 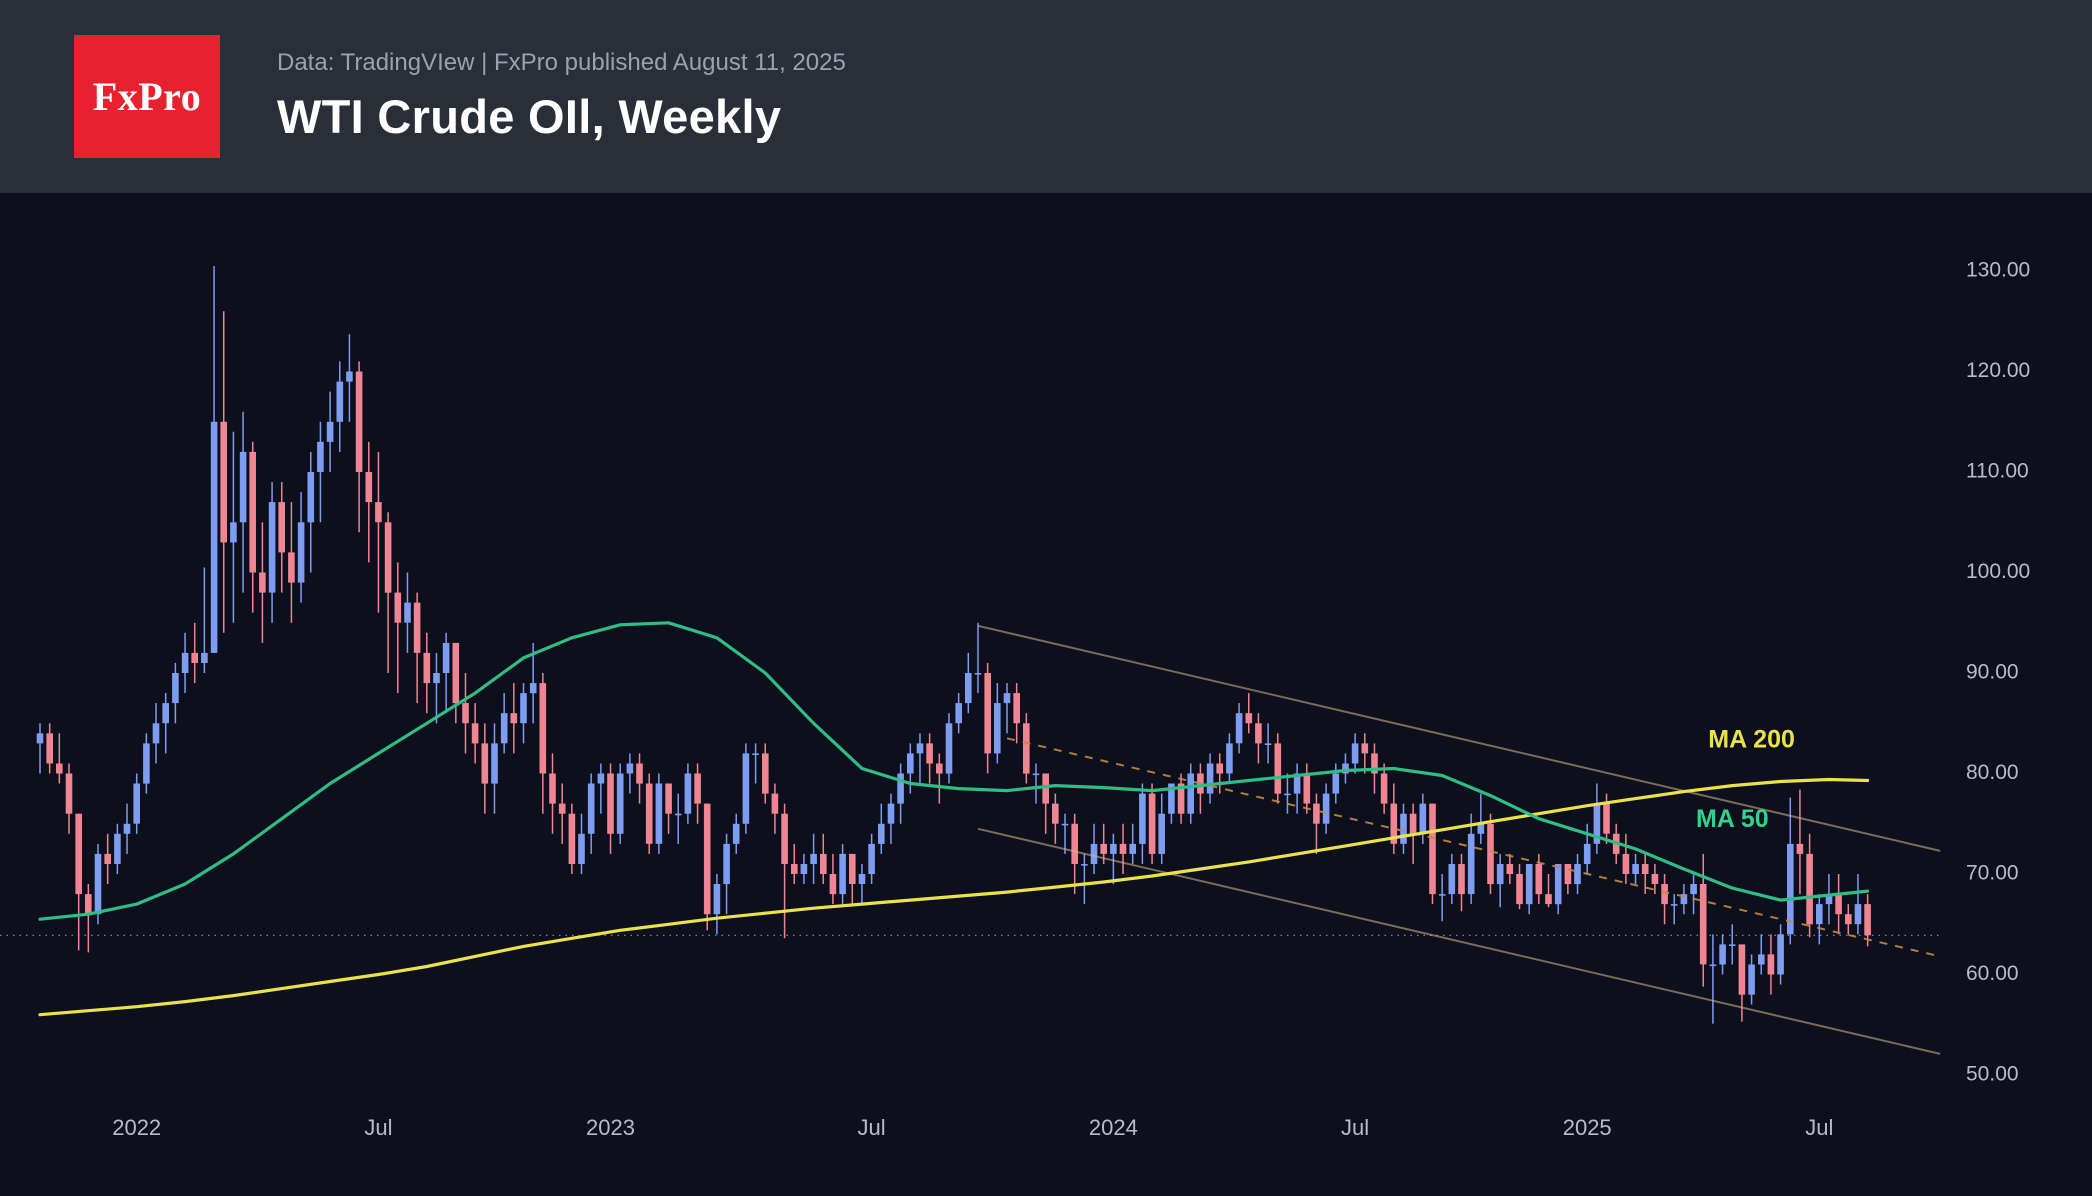 What do you see at coordinates (147, 96) in the screenshot?
I see `fxpro-logo-text: FxPro` at bounding box center [147, 96].